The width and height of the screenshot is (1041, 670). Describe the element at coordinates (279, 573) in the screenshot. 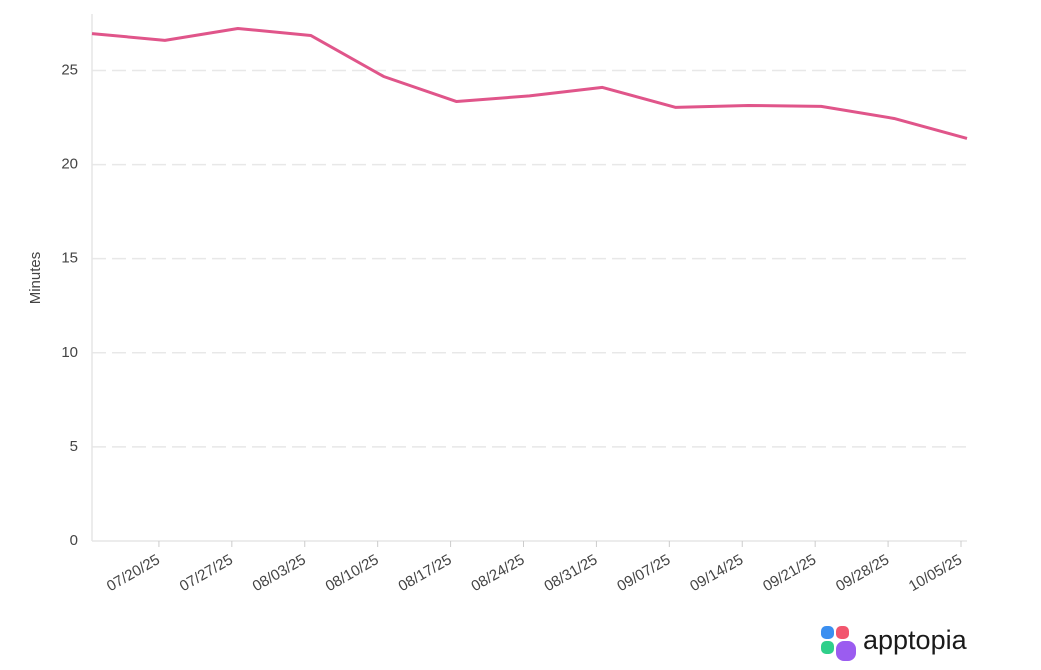

I see `x-tick-label: 08/03/25` at that location.